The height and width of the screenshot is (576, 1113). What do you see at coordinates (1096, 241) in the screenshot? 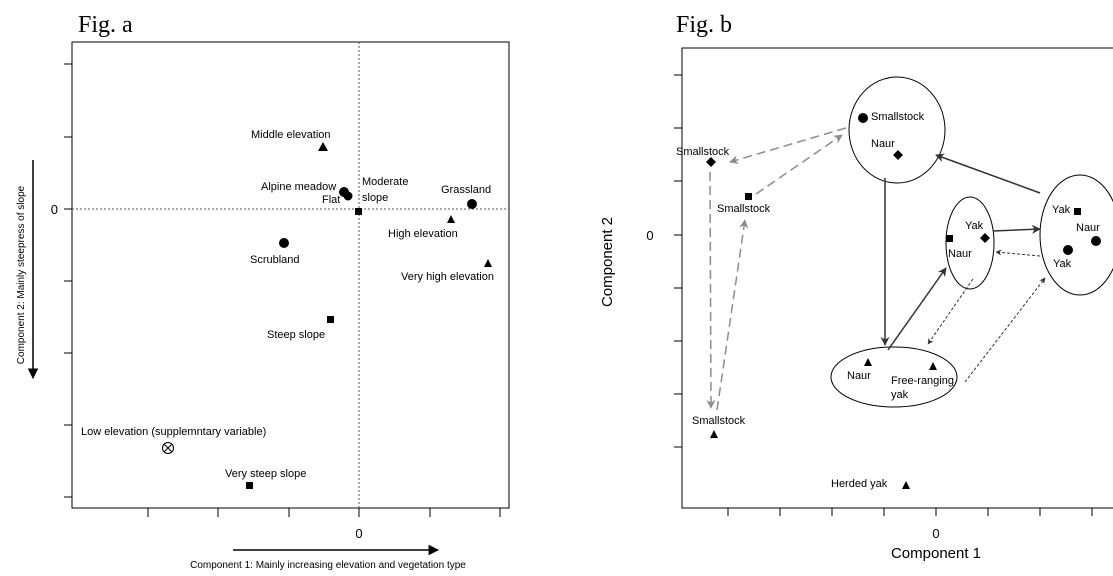
I see `fig-b-point-naur-circle` at bounding box center [1096, 241].